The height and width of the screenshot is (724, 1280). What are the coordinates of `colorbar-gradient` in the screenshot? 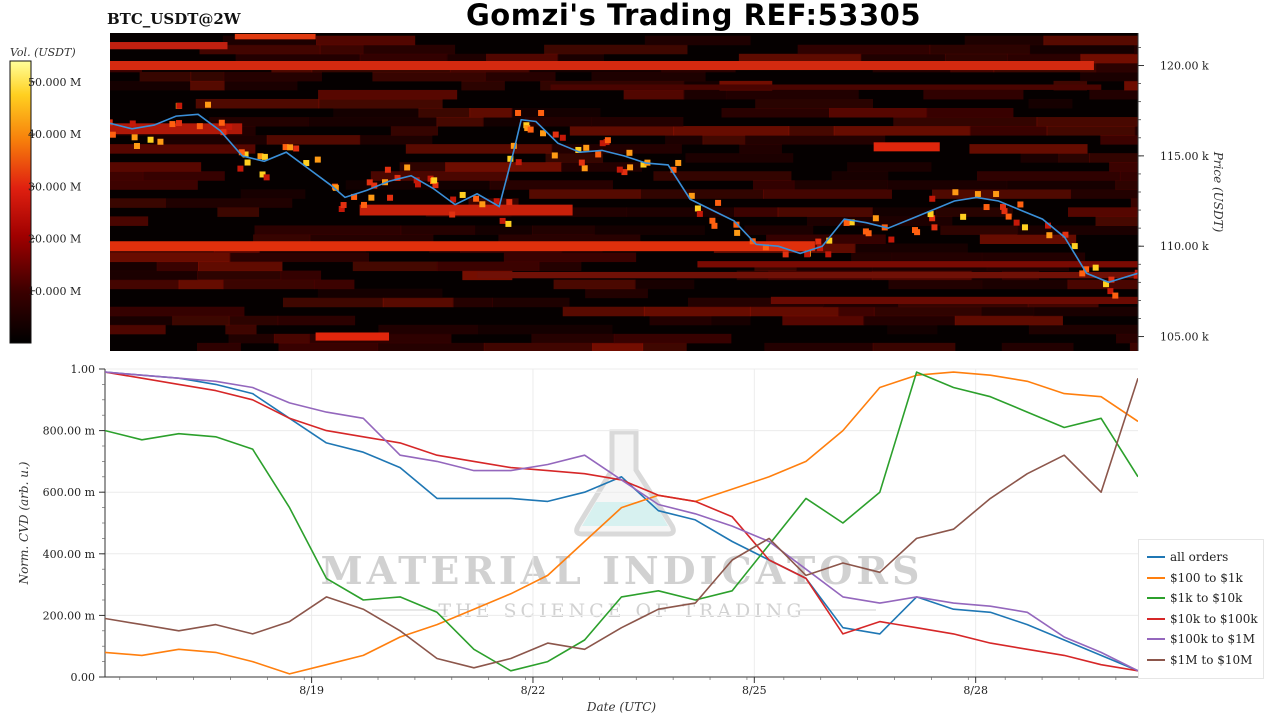 It's located at (20, 202).